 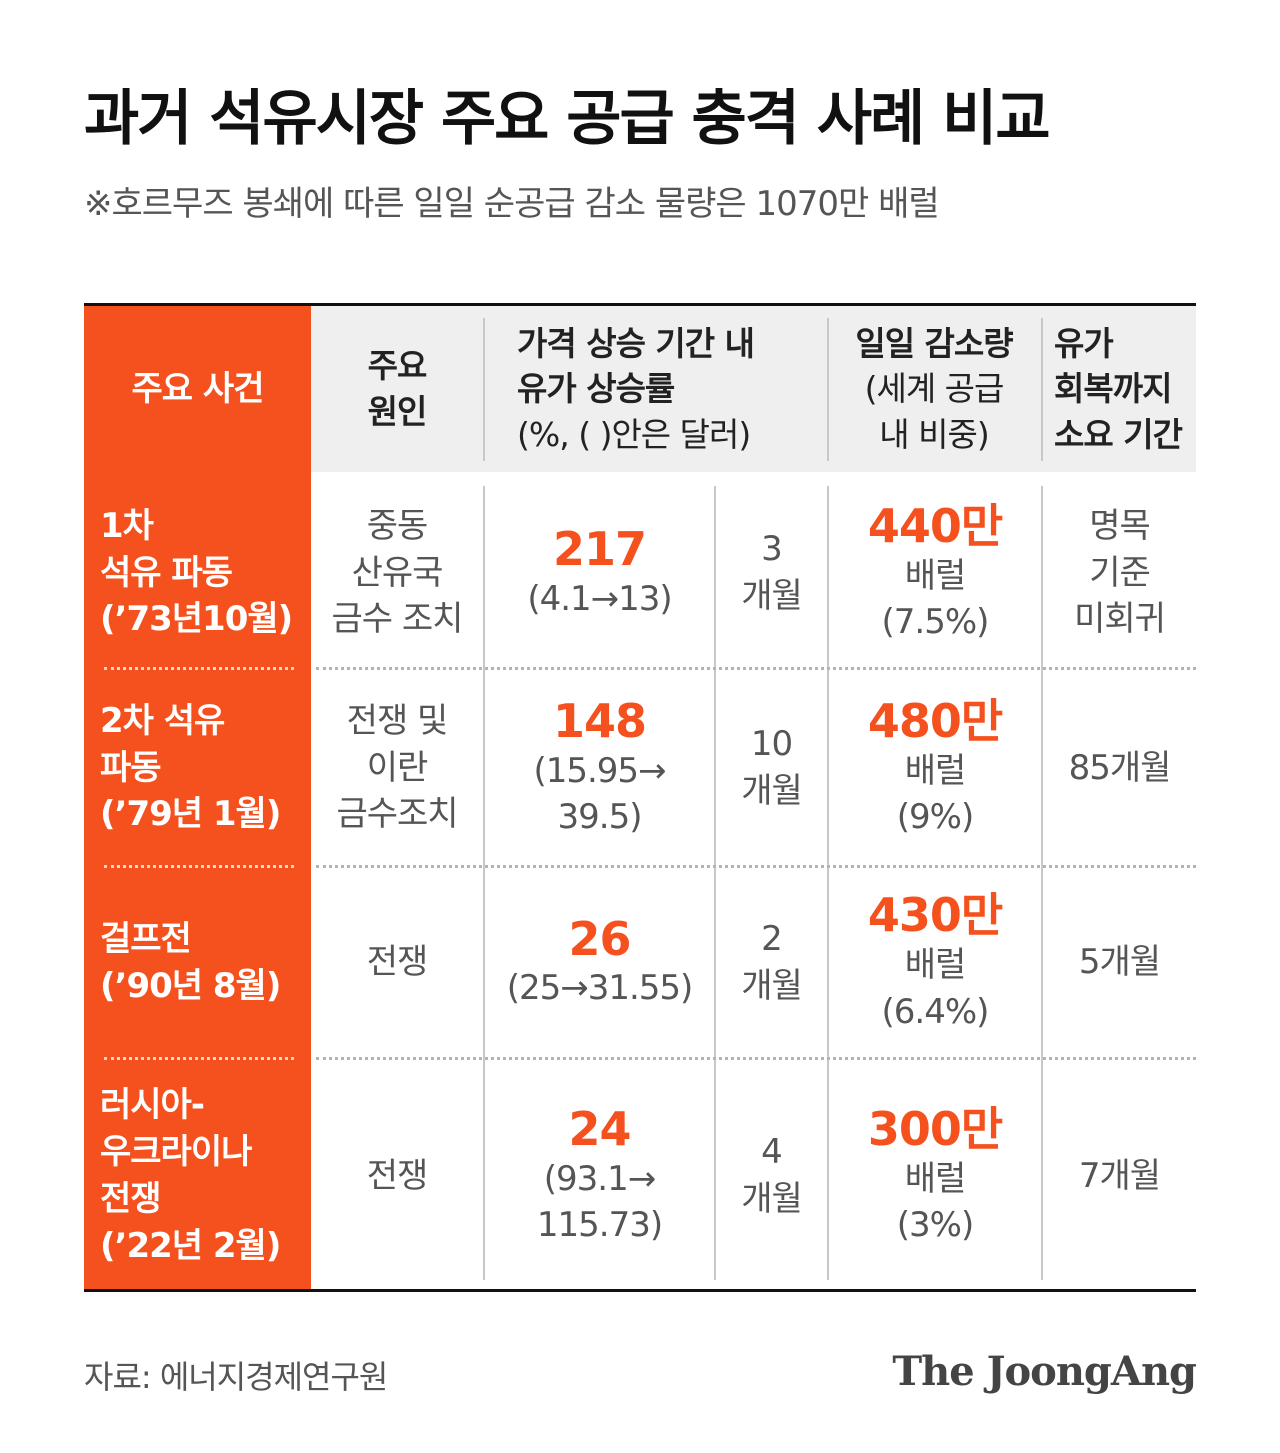 What do you see at coordinates (1119, 1175) in the screenshot?
I see `recovery-2022: 7개월` at bounding box center [1119, 1175].